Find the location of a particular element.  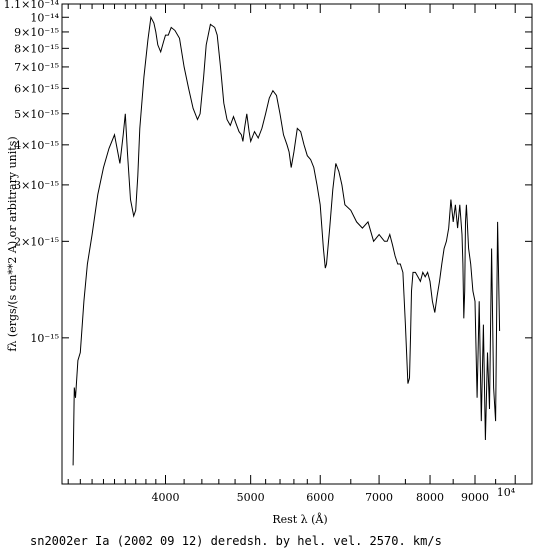

y-tick-label: 8×10⁻¹⁵ is located at coordinates (36, 48).